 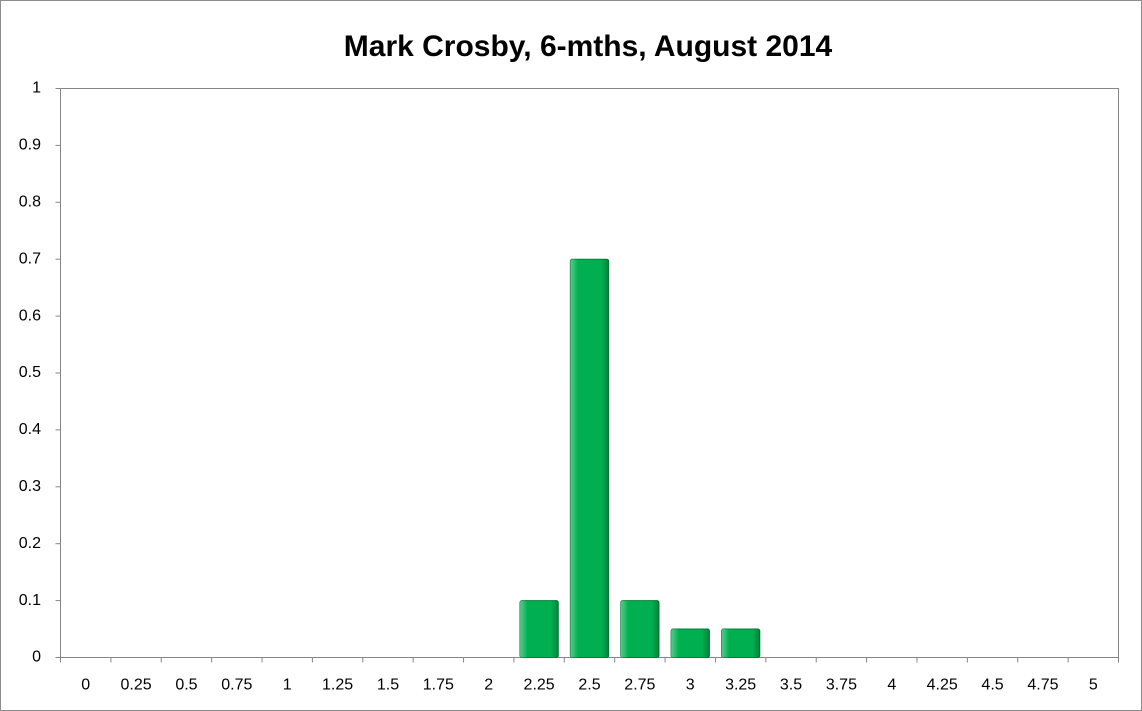 I want to click on y-tick-label: 0.3, so click(x=30, y=486).